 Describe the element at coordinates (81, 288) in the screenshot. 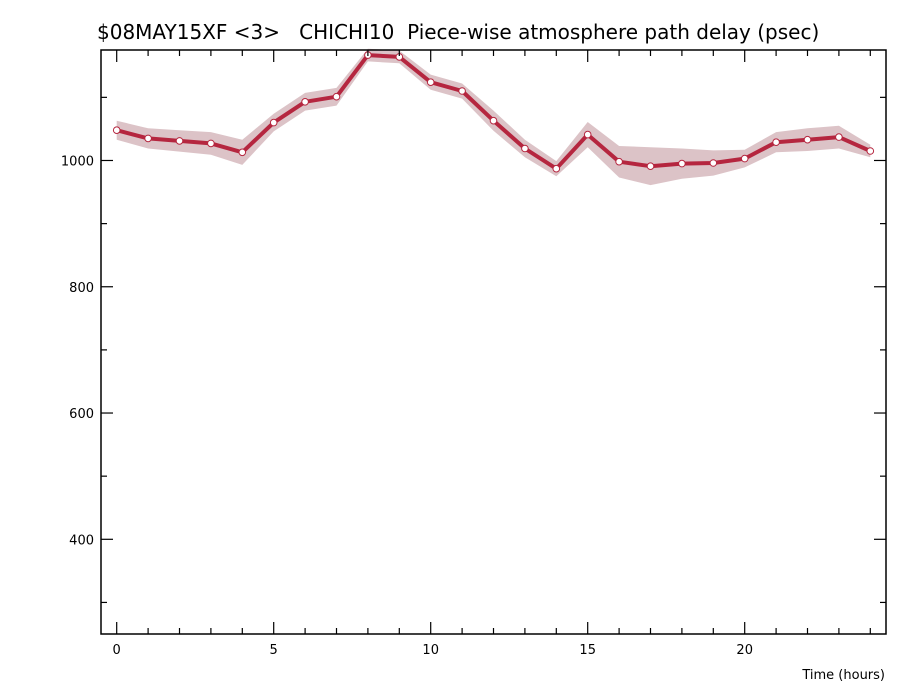

I see `y-tick-label: 800` at that location.